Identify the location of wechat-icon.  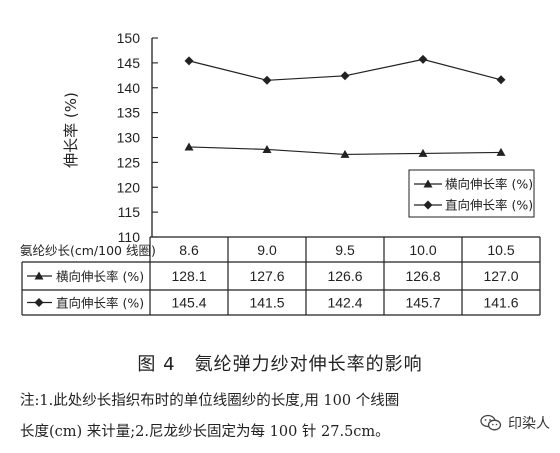
(491, 422).